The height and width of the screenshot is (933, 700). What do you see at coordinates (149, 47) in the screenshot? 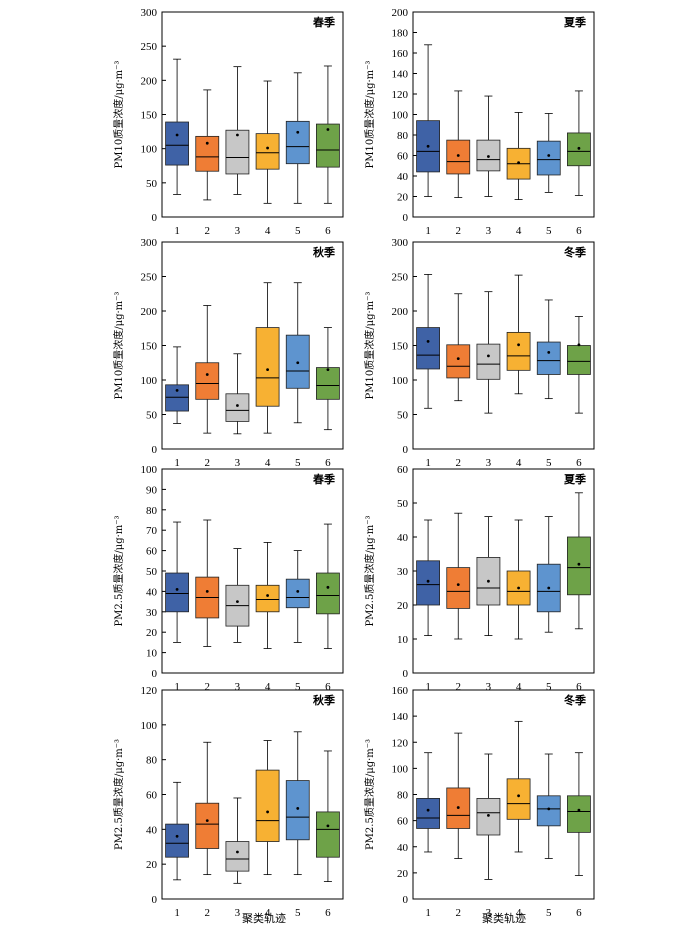
I see `y-tick-label: 250` at bounding box center [149, 47].